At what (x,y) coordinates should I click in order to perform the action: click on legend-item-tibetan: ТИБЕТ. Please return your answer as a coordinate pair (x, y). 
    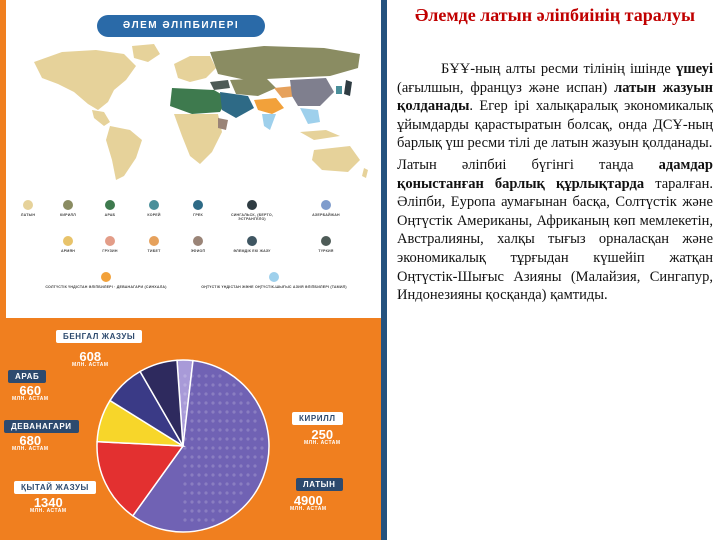
    Looking at the image, I should click on (154, 244).